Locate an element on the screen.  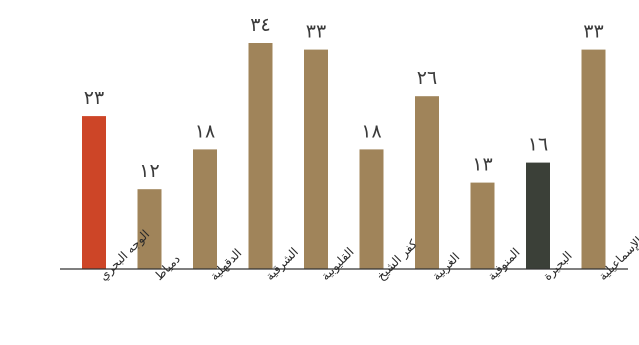
value-label-8: ١٣ is located at coordinates (482, 165).